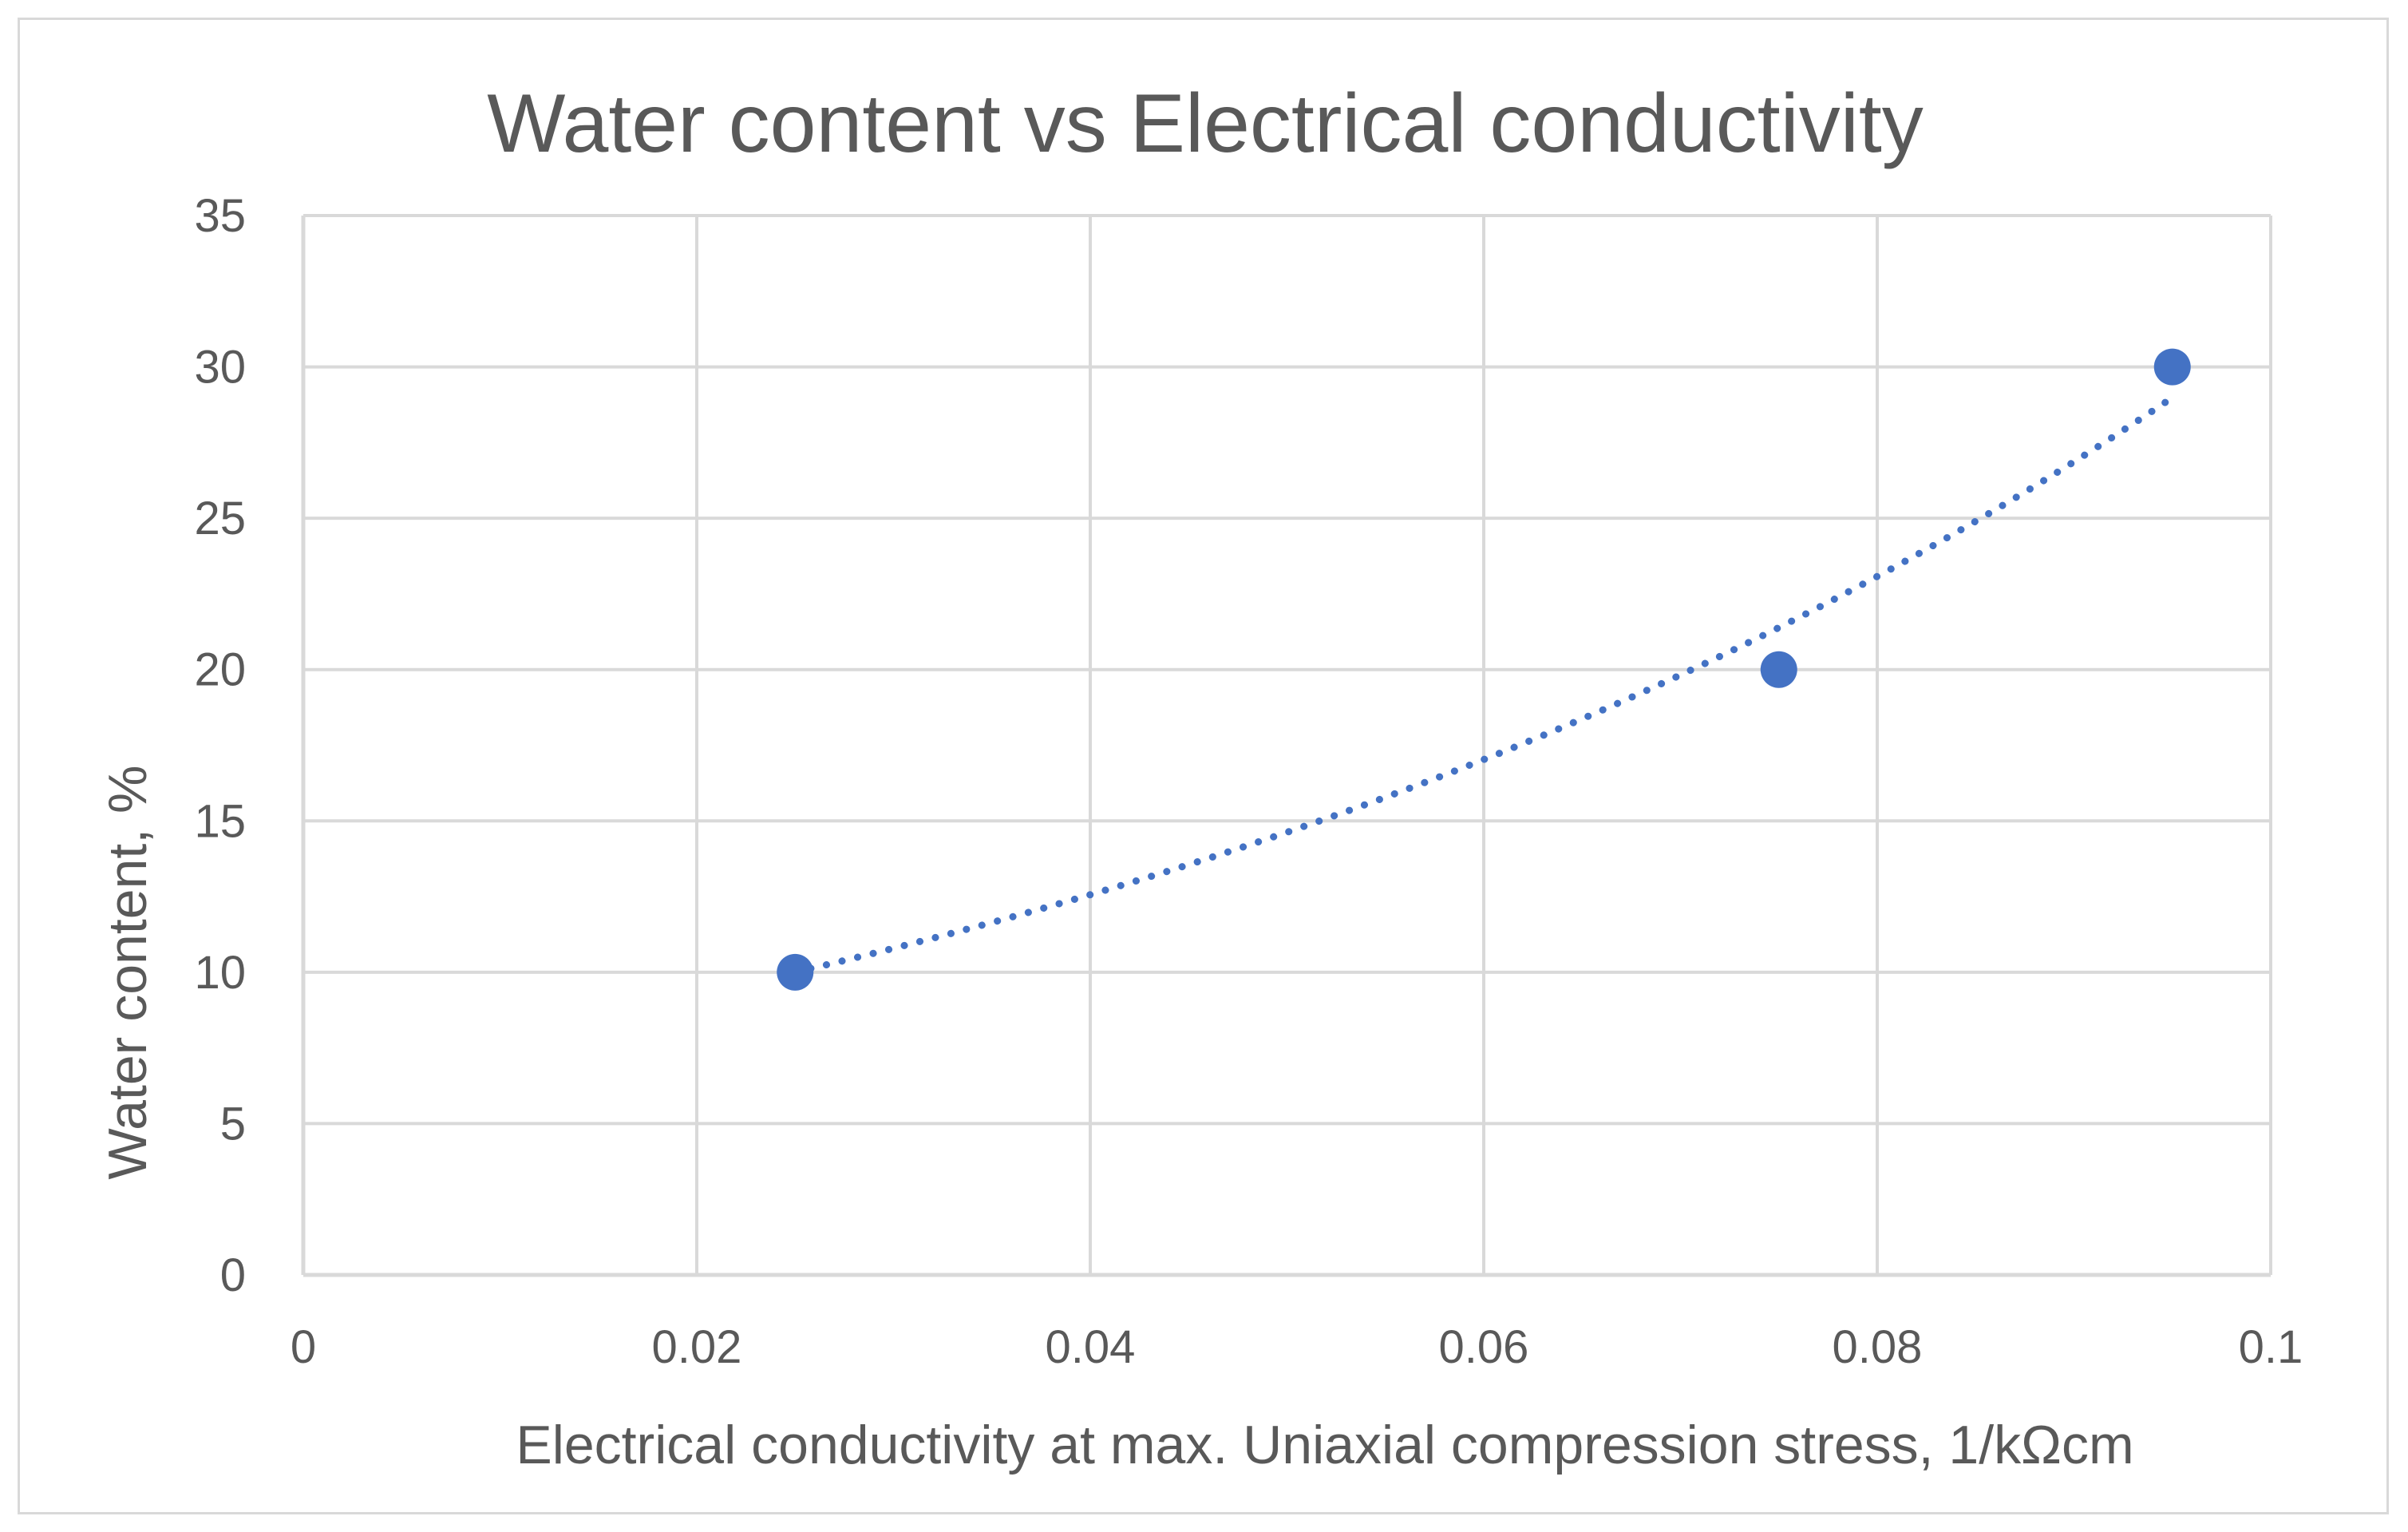 The height and width of the screenshot is (1532, 2408). I want to click on chart-title: Water content vs Electrical conductivity, so click(1205, 124).